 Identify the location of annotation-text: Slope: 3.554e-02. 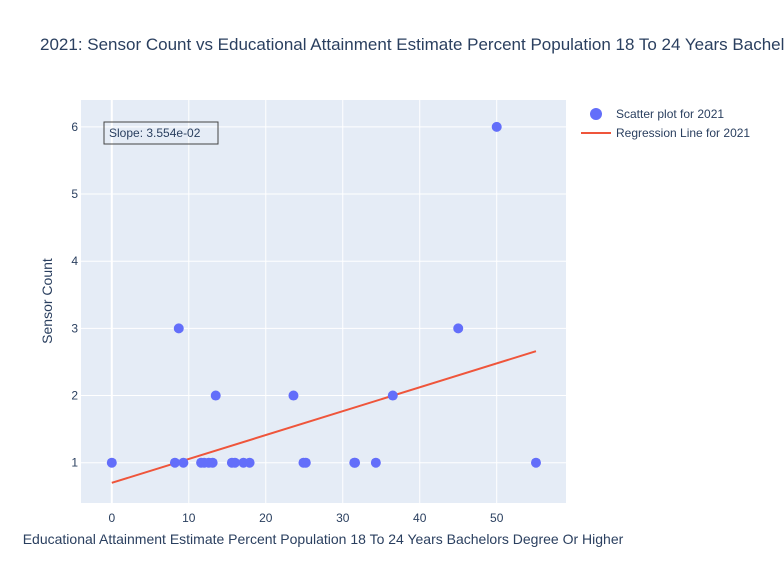
(155, 133).